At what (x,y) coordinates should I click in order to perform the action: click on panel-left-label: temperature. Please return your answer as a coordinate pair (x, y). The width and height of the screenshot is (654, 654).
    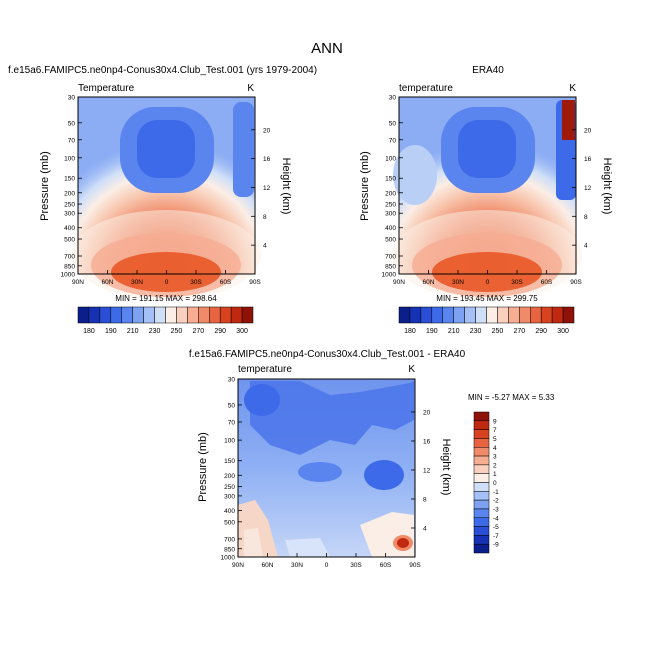
    Looking at the image, I should click on (426, 88).